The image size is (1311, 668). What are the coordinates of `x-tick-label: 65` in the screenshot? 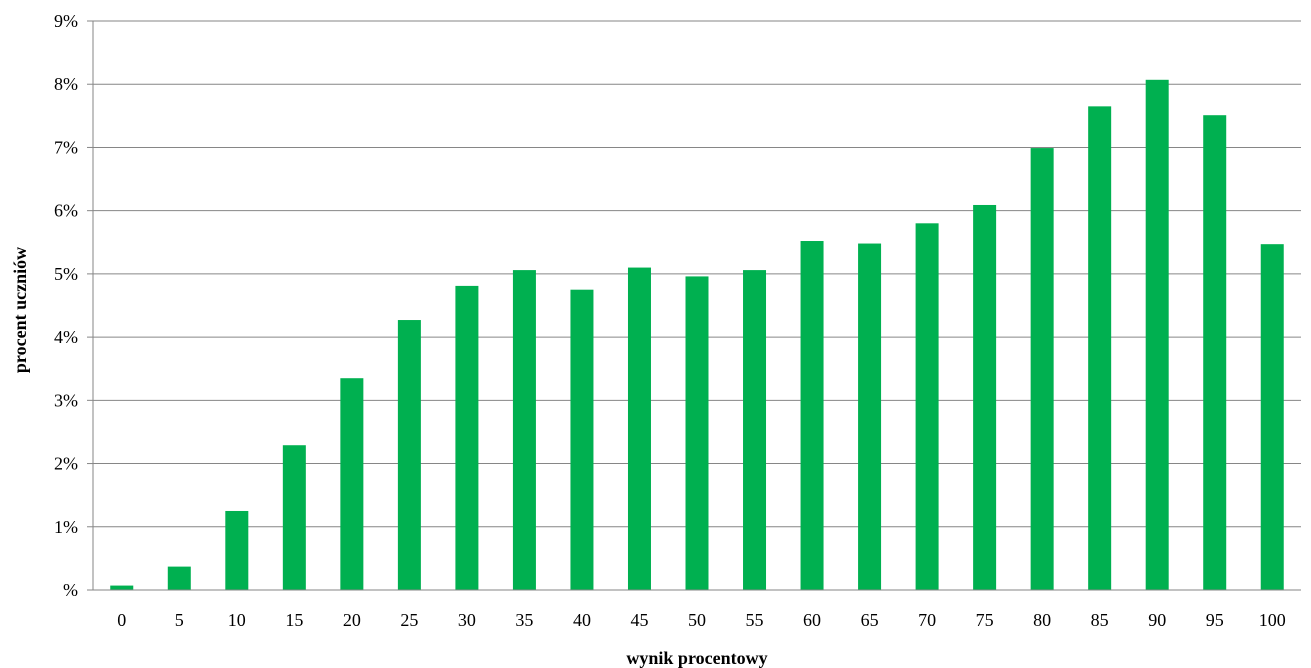 It's located at (870, 620).